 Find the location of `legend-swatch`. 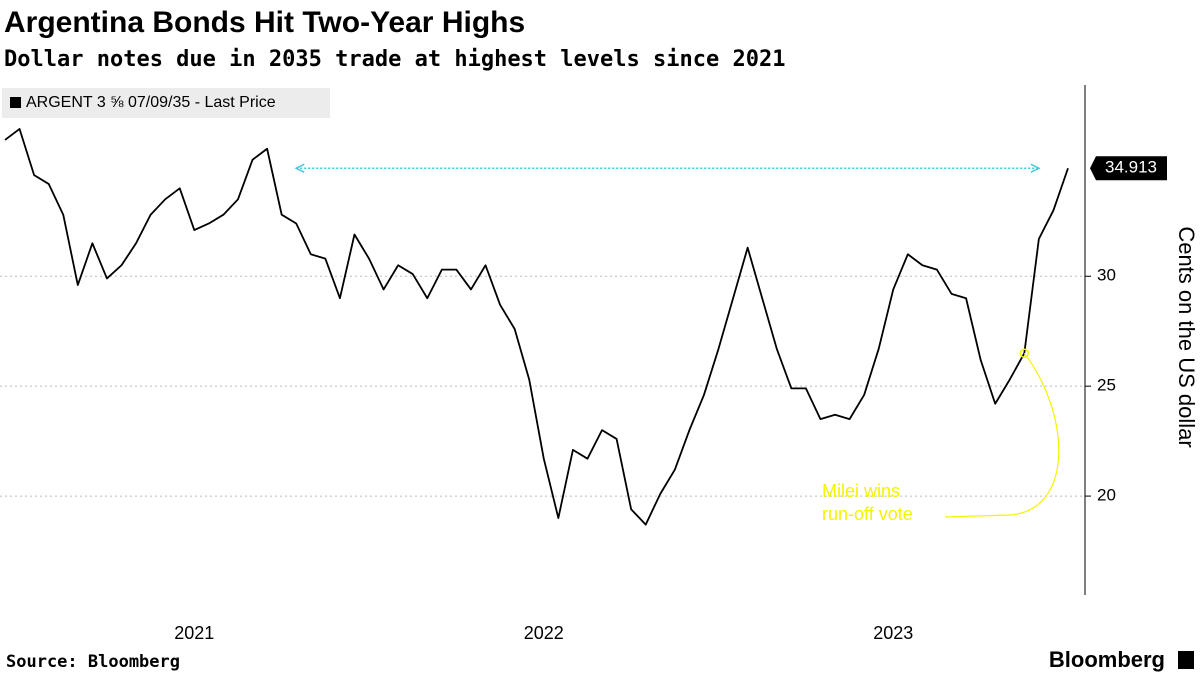

legend-swatch is located at coordinates (15, 102).